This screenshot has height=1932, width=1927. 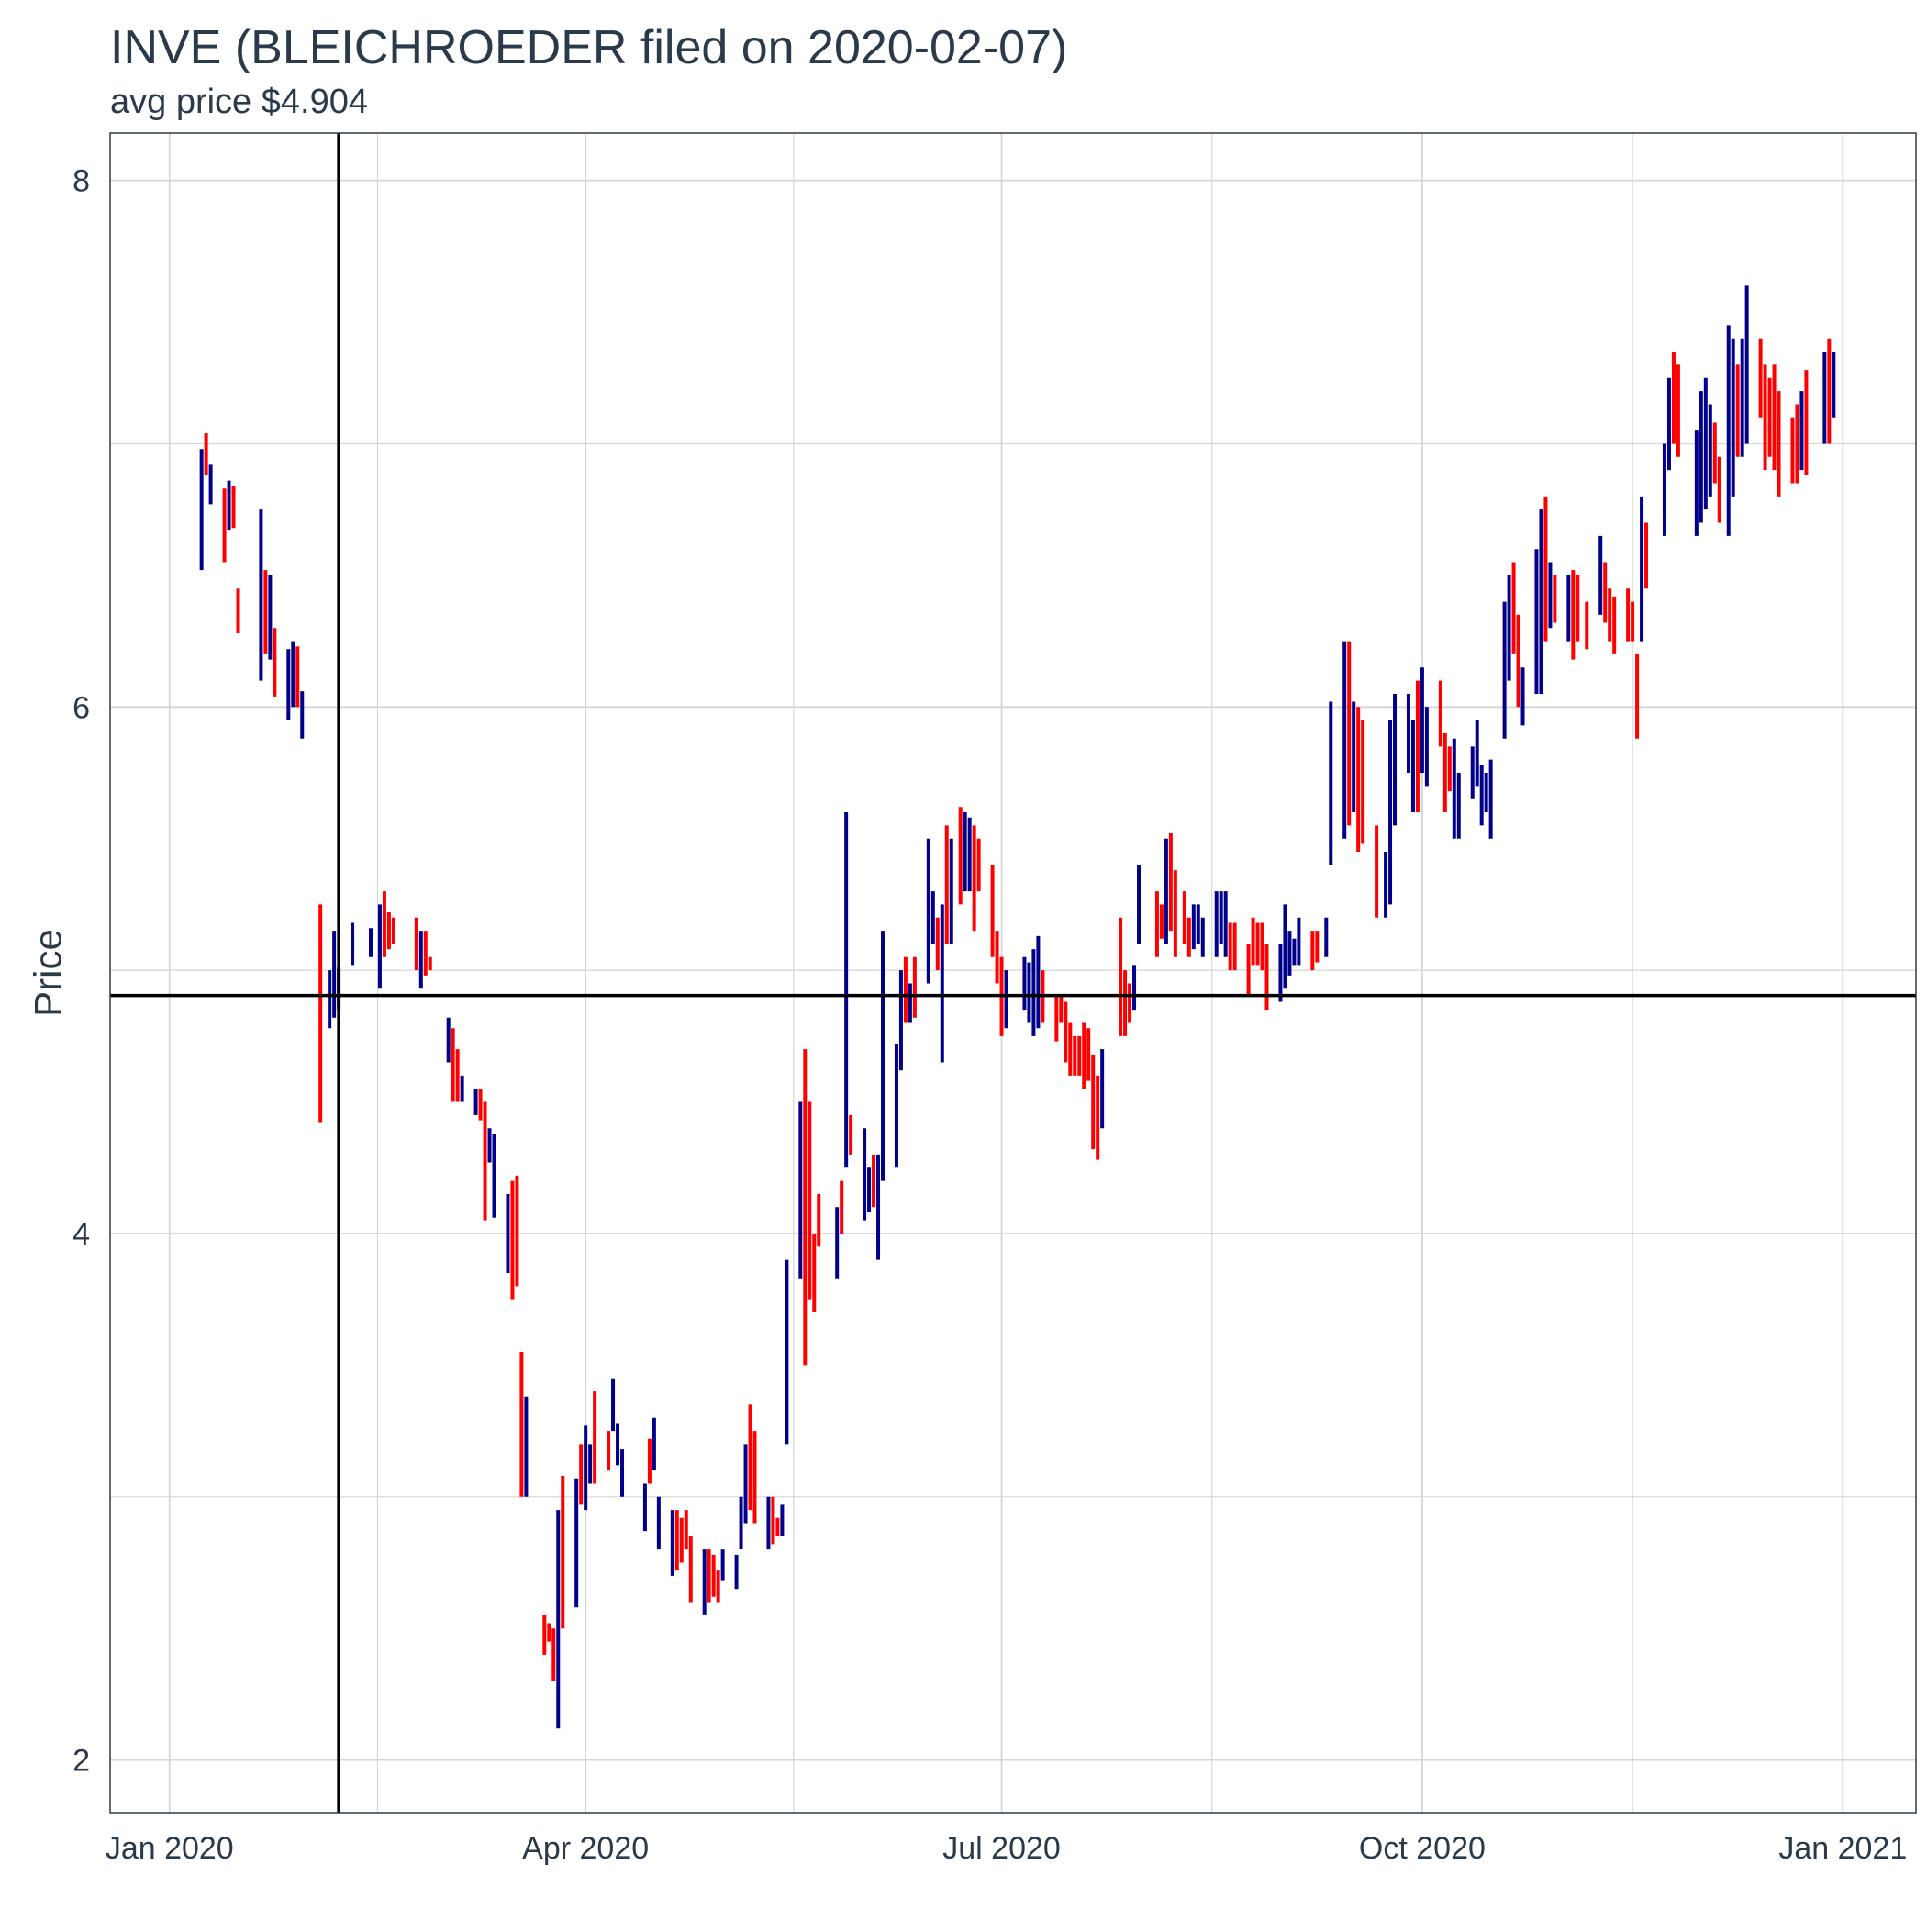 What do you see at coordinates (81, 181) in the screenshot?
I see `y-tick-label: 8` at bounding box center [81, 181].